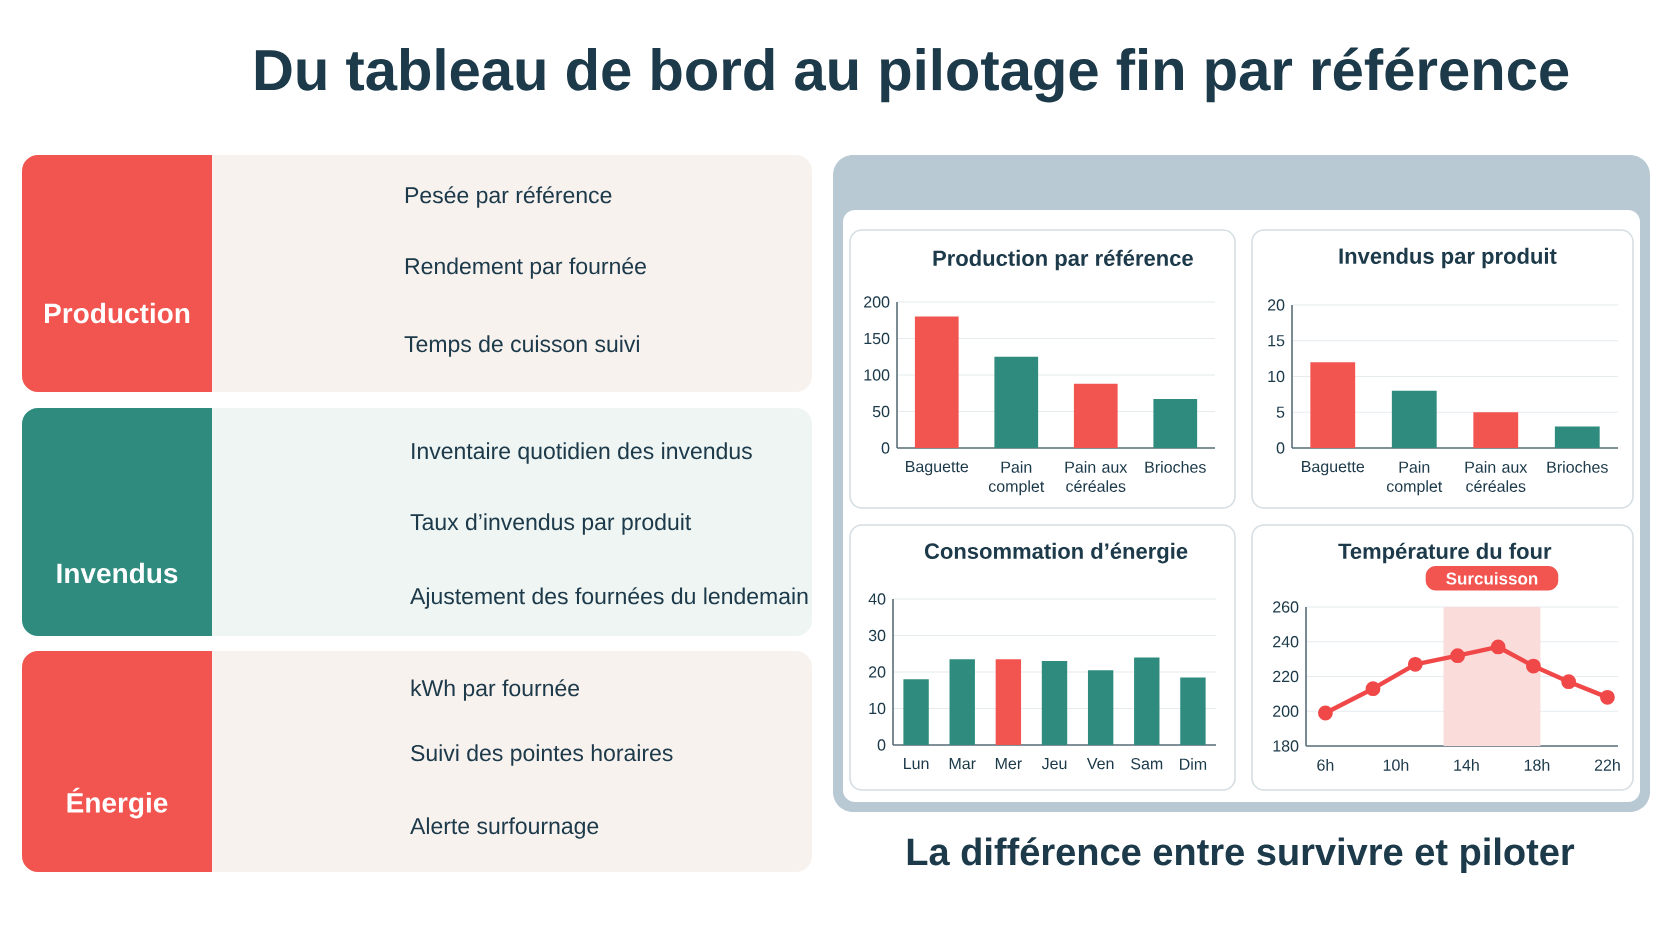 This screenshot has height=941, width=1672. What do you see at coordinates (1063, 260) in the screenshot?
I see `chart-title: Production par référence` at bounding box center [1063, 260].